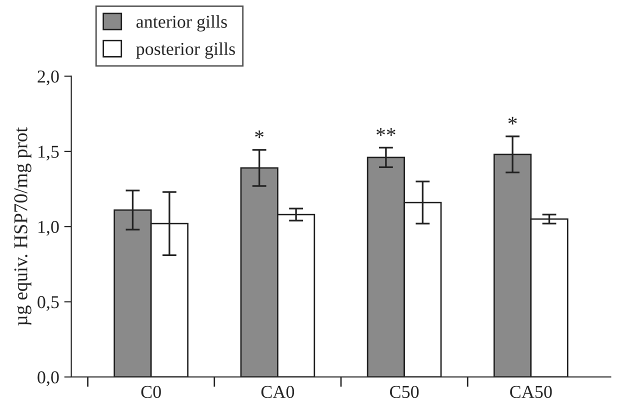 This screenshot has height=412, width=620. What do you see at coordinates (48, 303) in the screenshot?
I see `y-tick-label: 0,5` at bounding box center [48, 303].